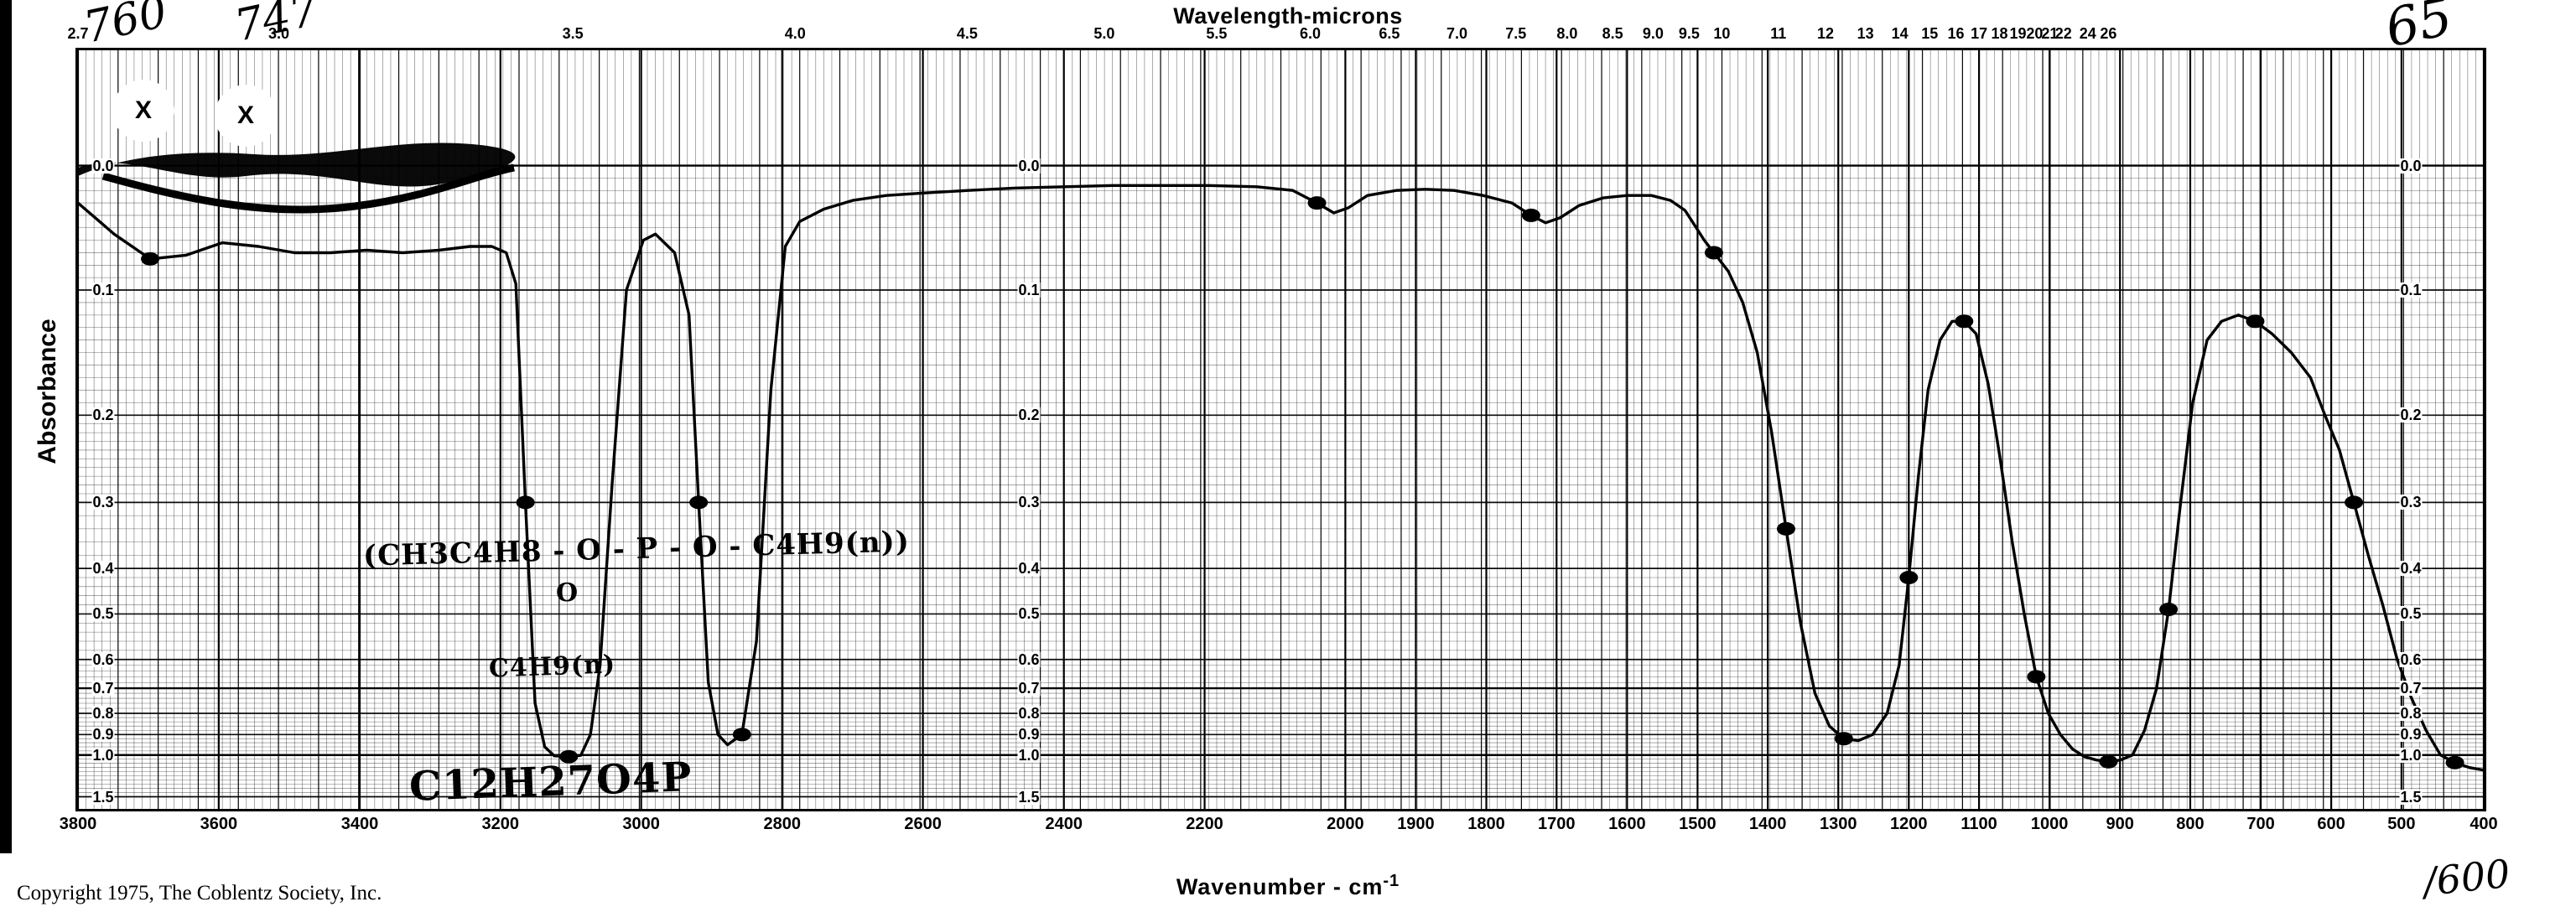 Image resolution: width=2576 pixels, height=912 pixels. Describe the element at coordinates (641, 824) in the screenshot. I see `bottom-tick-label: 3000` at that location.